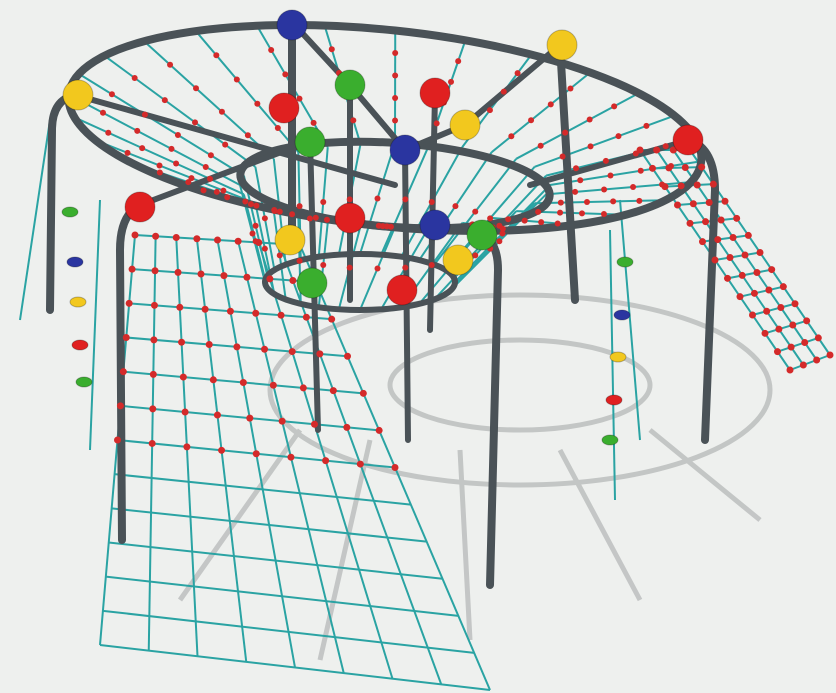 The width and height of the screenshot is (836, 693). What do you see at coordinates (520, 385) in the screenshot?
I see `shadow-ring` at bounding box center [520, 385].